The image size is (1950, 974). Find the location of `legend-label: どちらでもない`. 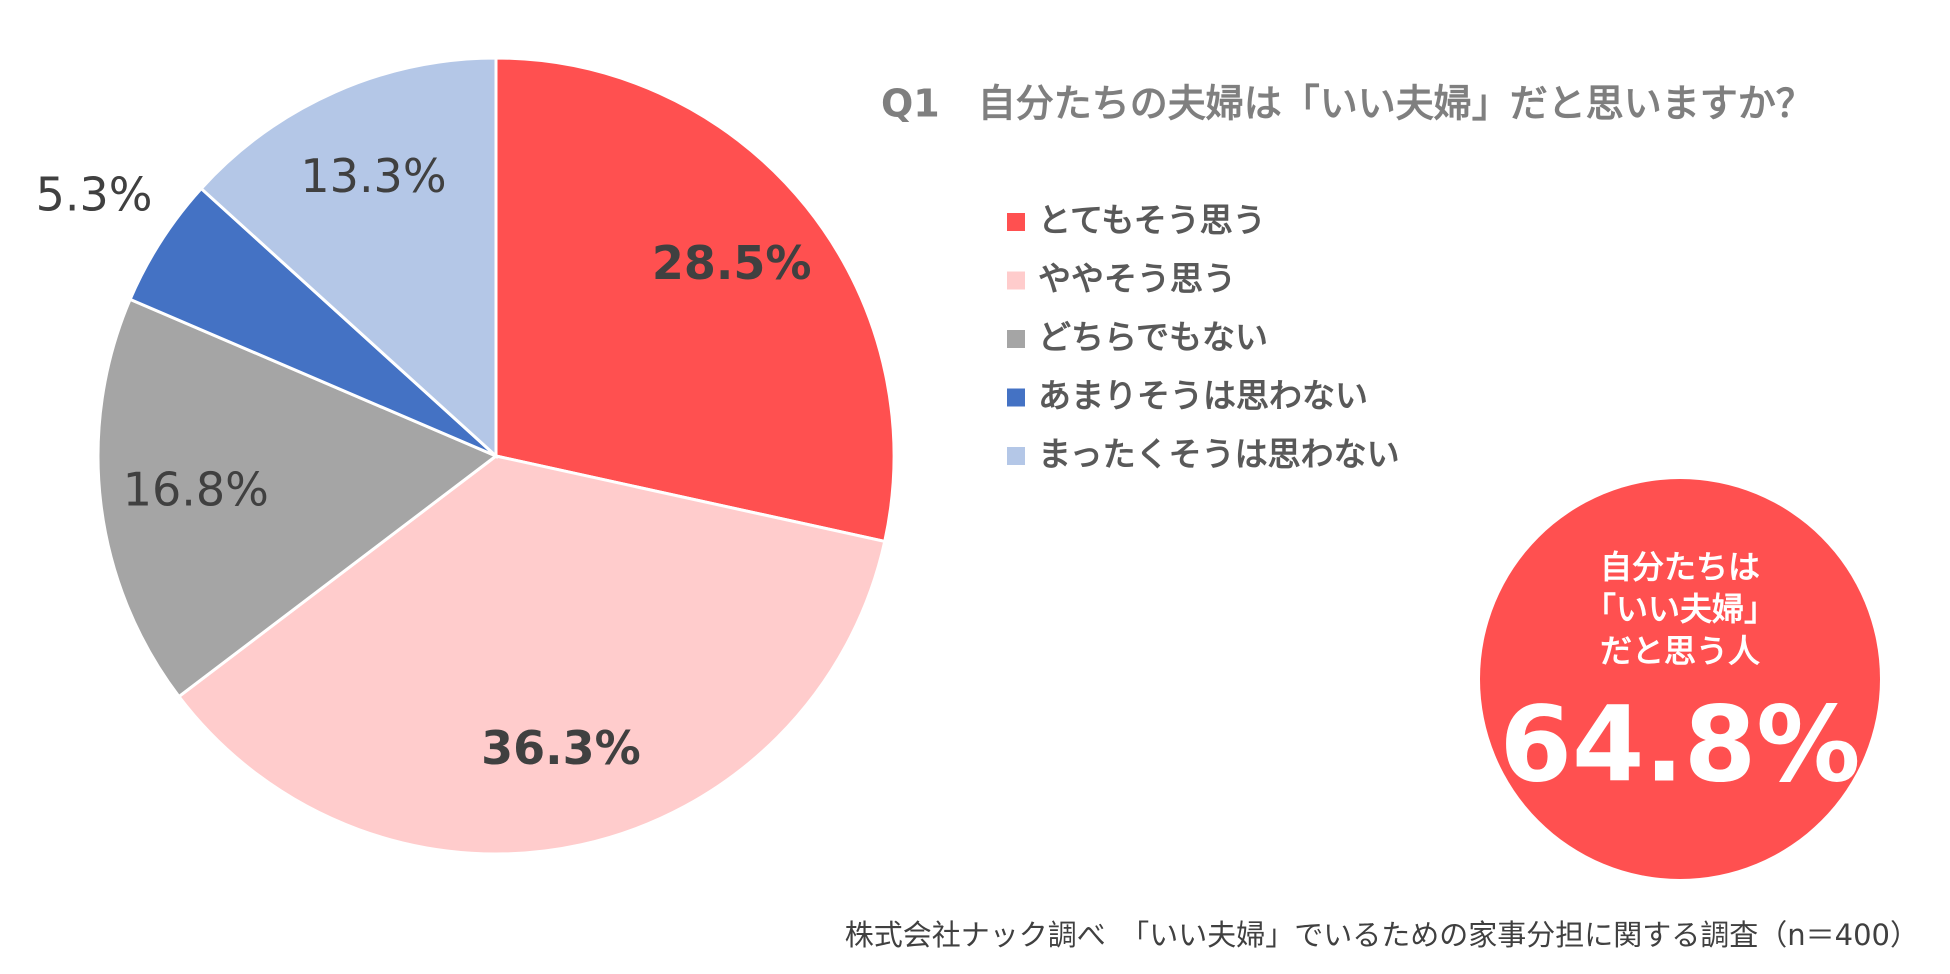

legend-label: どちらでもない is located at coordinates (1153, 337).